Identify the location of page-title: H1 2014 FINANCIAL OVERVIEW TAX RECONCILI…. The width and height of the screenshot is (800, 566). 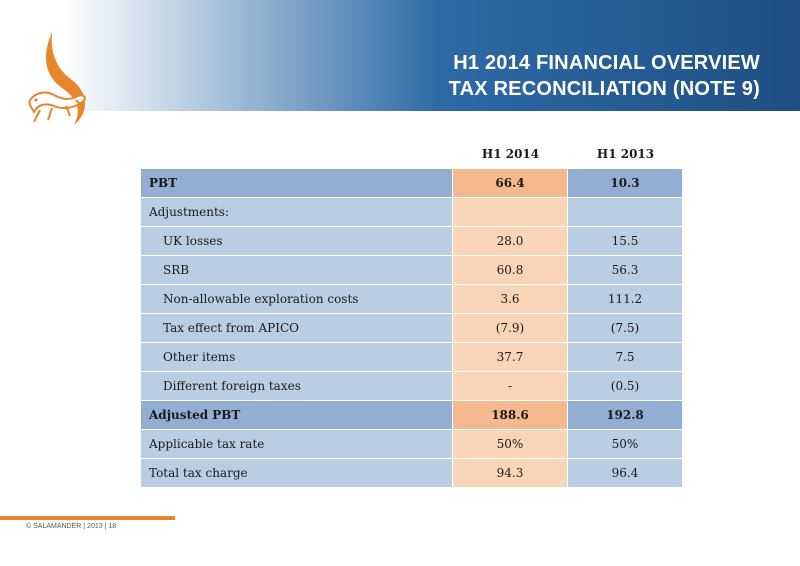
(604, 76).